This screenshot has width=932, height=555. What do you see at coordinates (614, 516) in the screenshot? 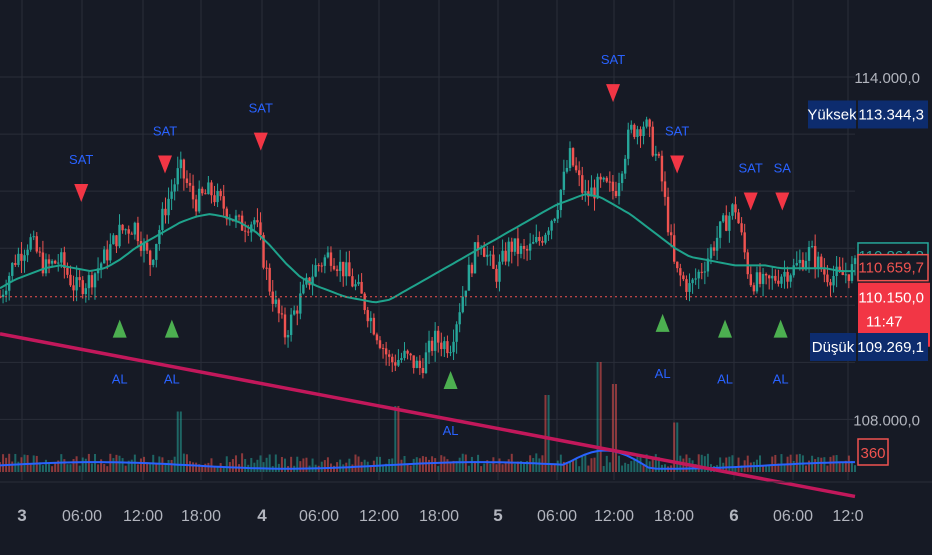
I see `time-tick-label: 12:00` at bounding box center [614, 516].